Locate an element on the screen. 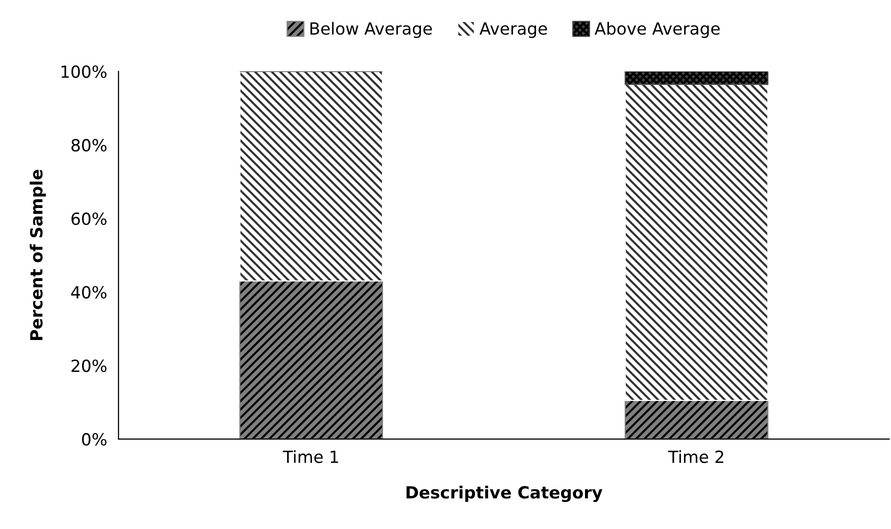 The image size is (891, 529). y-tick-label: 60% is located at coordinates (89, 219).